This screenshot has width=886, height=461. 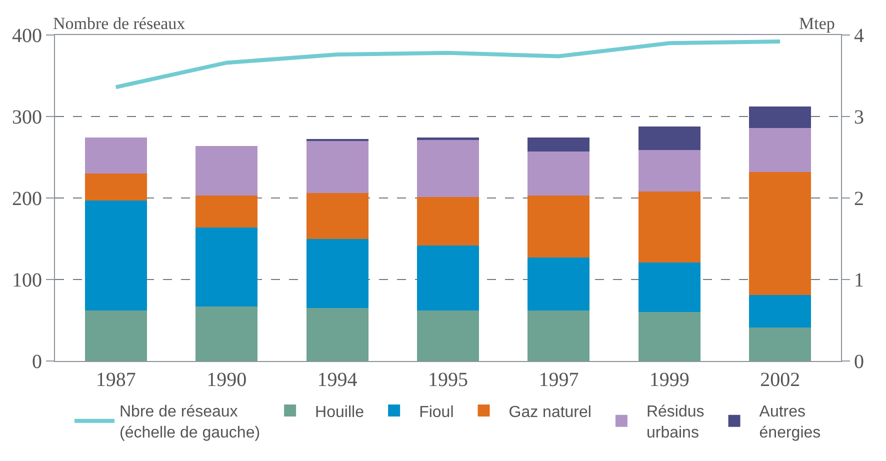 I want to click on x-tick-label: 1999, so click(x=669, y=380).